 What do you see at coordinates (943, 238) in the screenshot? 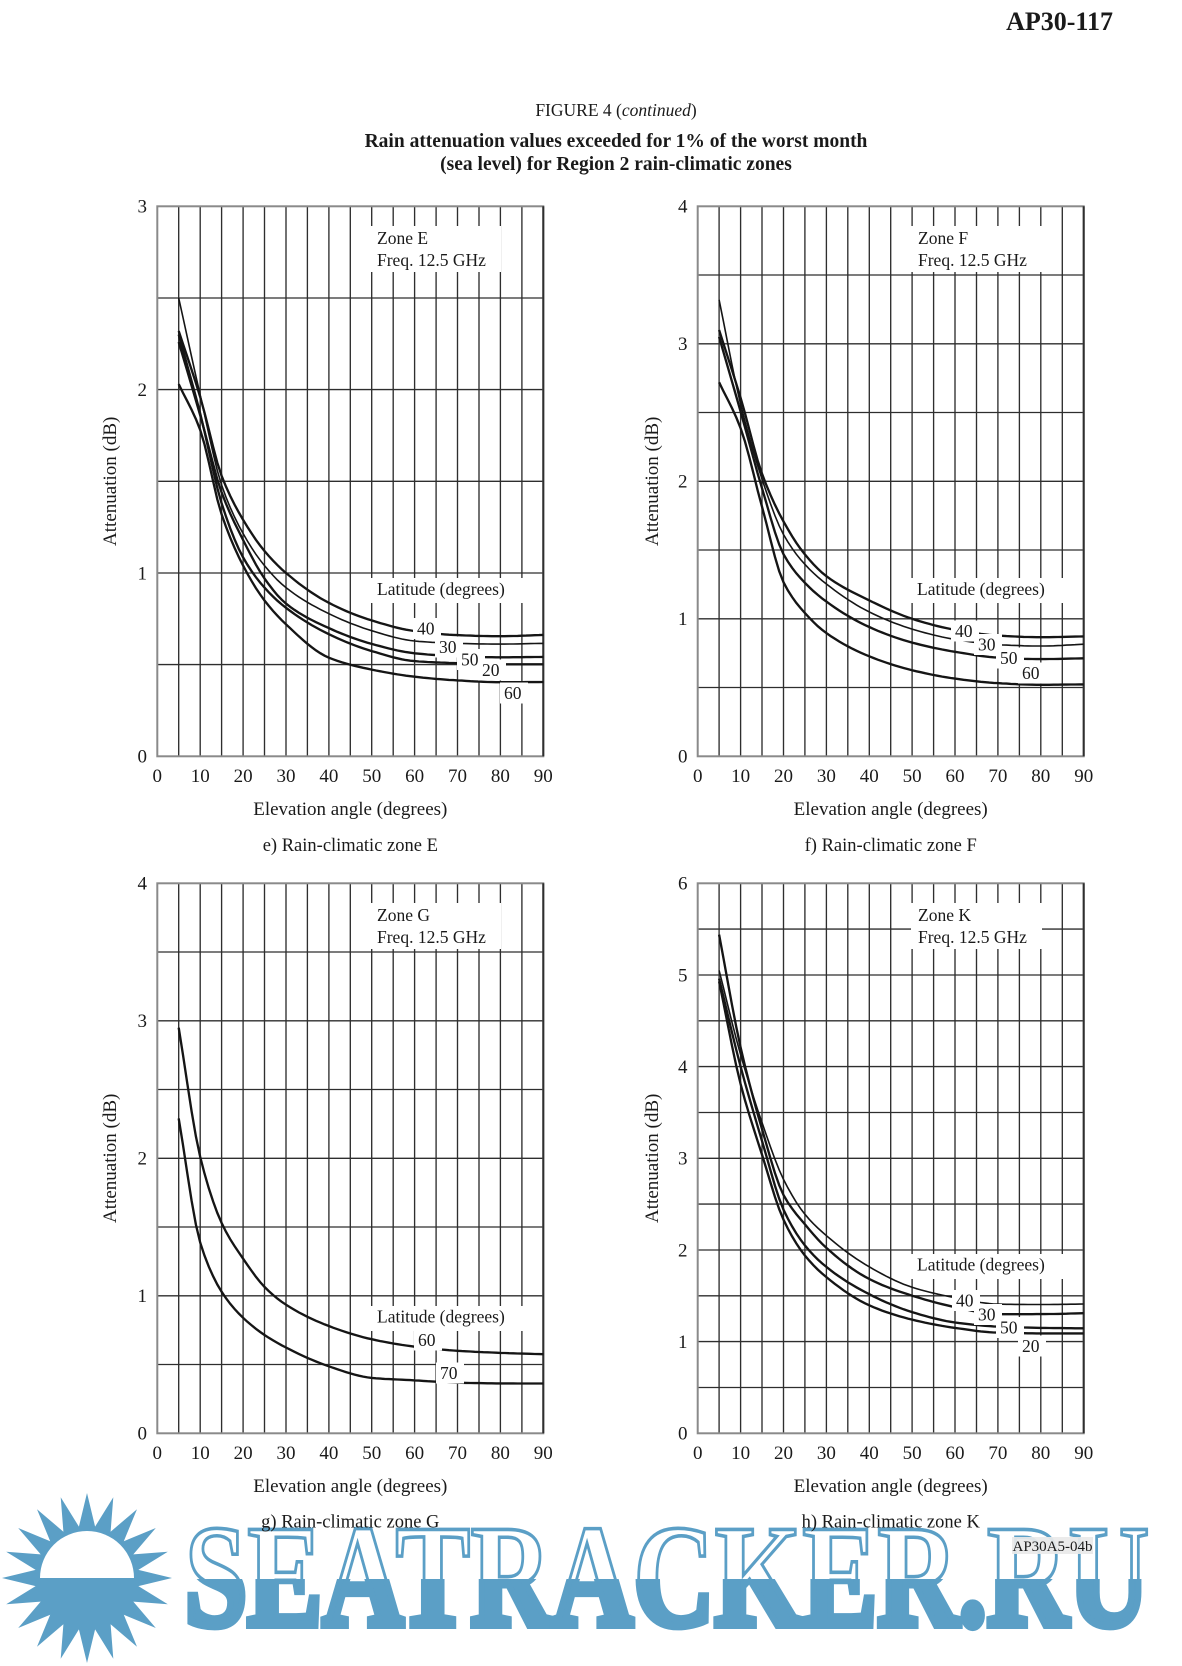
I see `svg-text: Zone F` at bounding box center [943, 238].